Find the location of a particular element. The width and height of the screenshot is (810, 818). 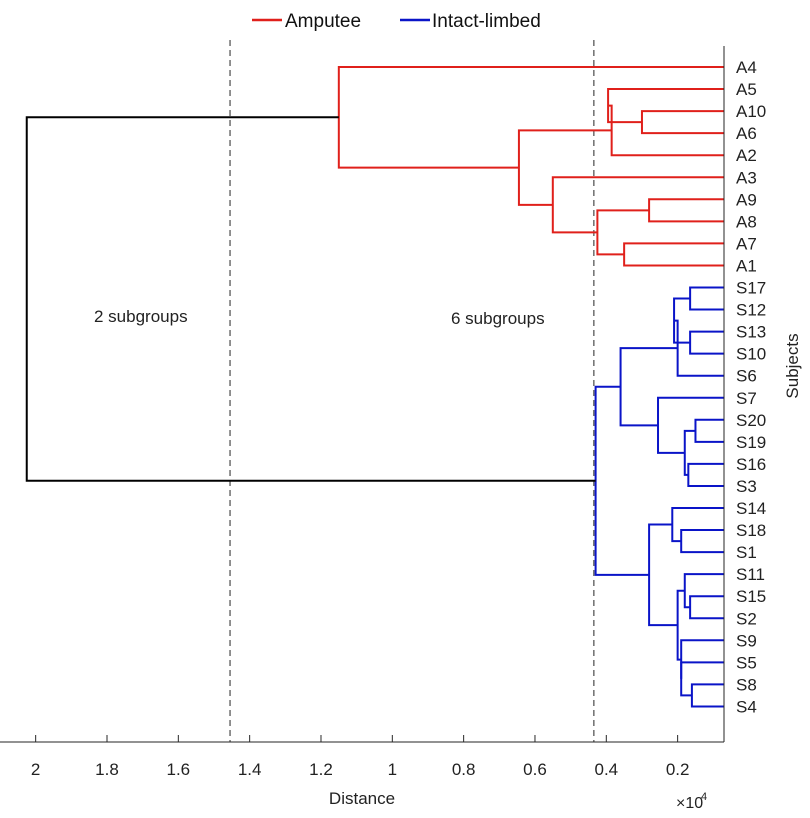

leaf-label-a10: A10 is located at coordinates (751, 111).